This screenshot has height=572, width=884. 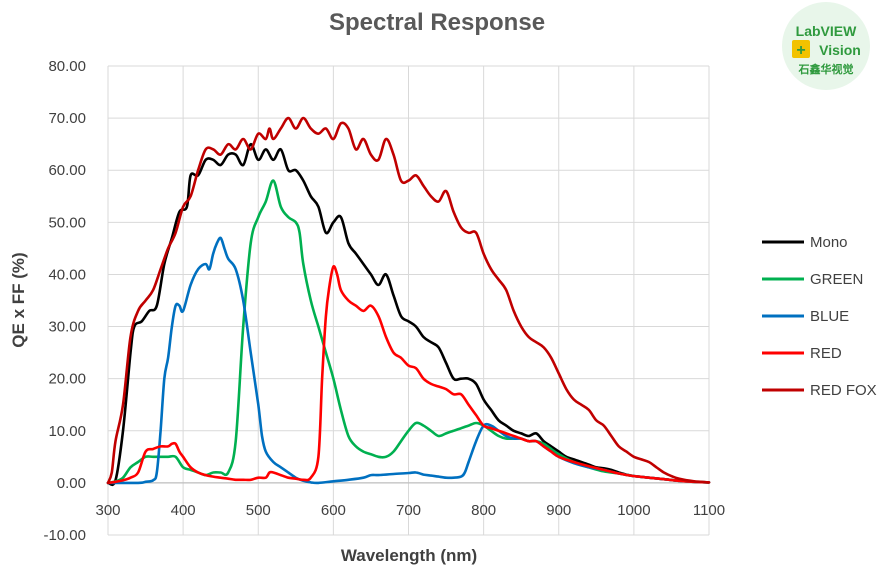 I want to click on y-tick-label: 80.00, so click(x=67, y=66).